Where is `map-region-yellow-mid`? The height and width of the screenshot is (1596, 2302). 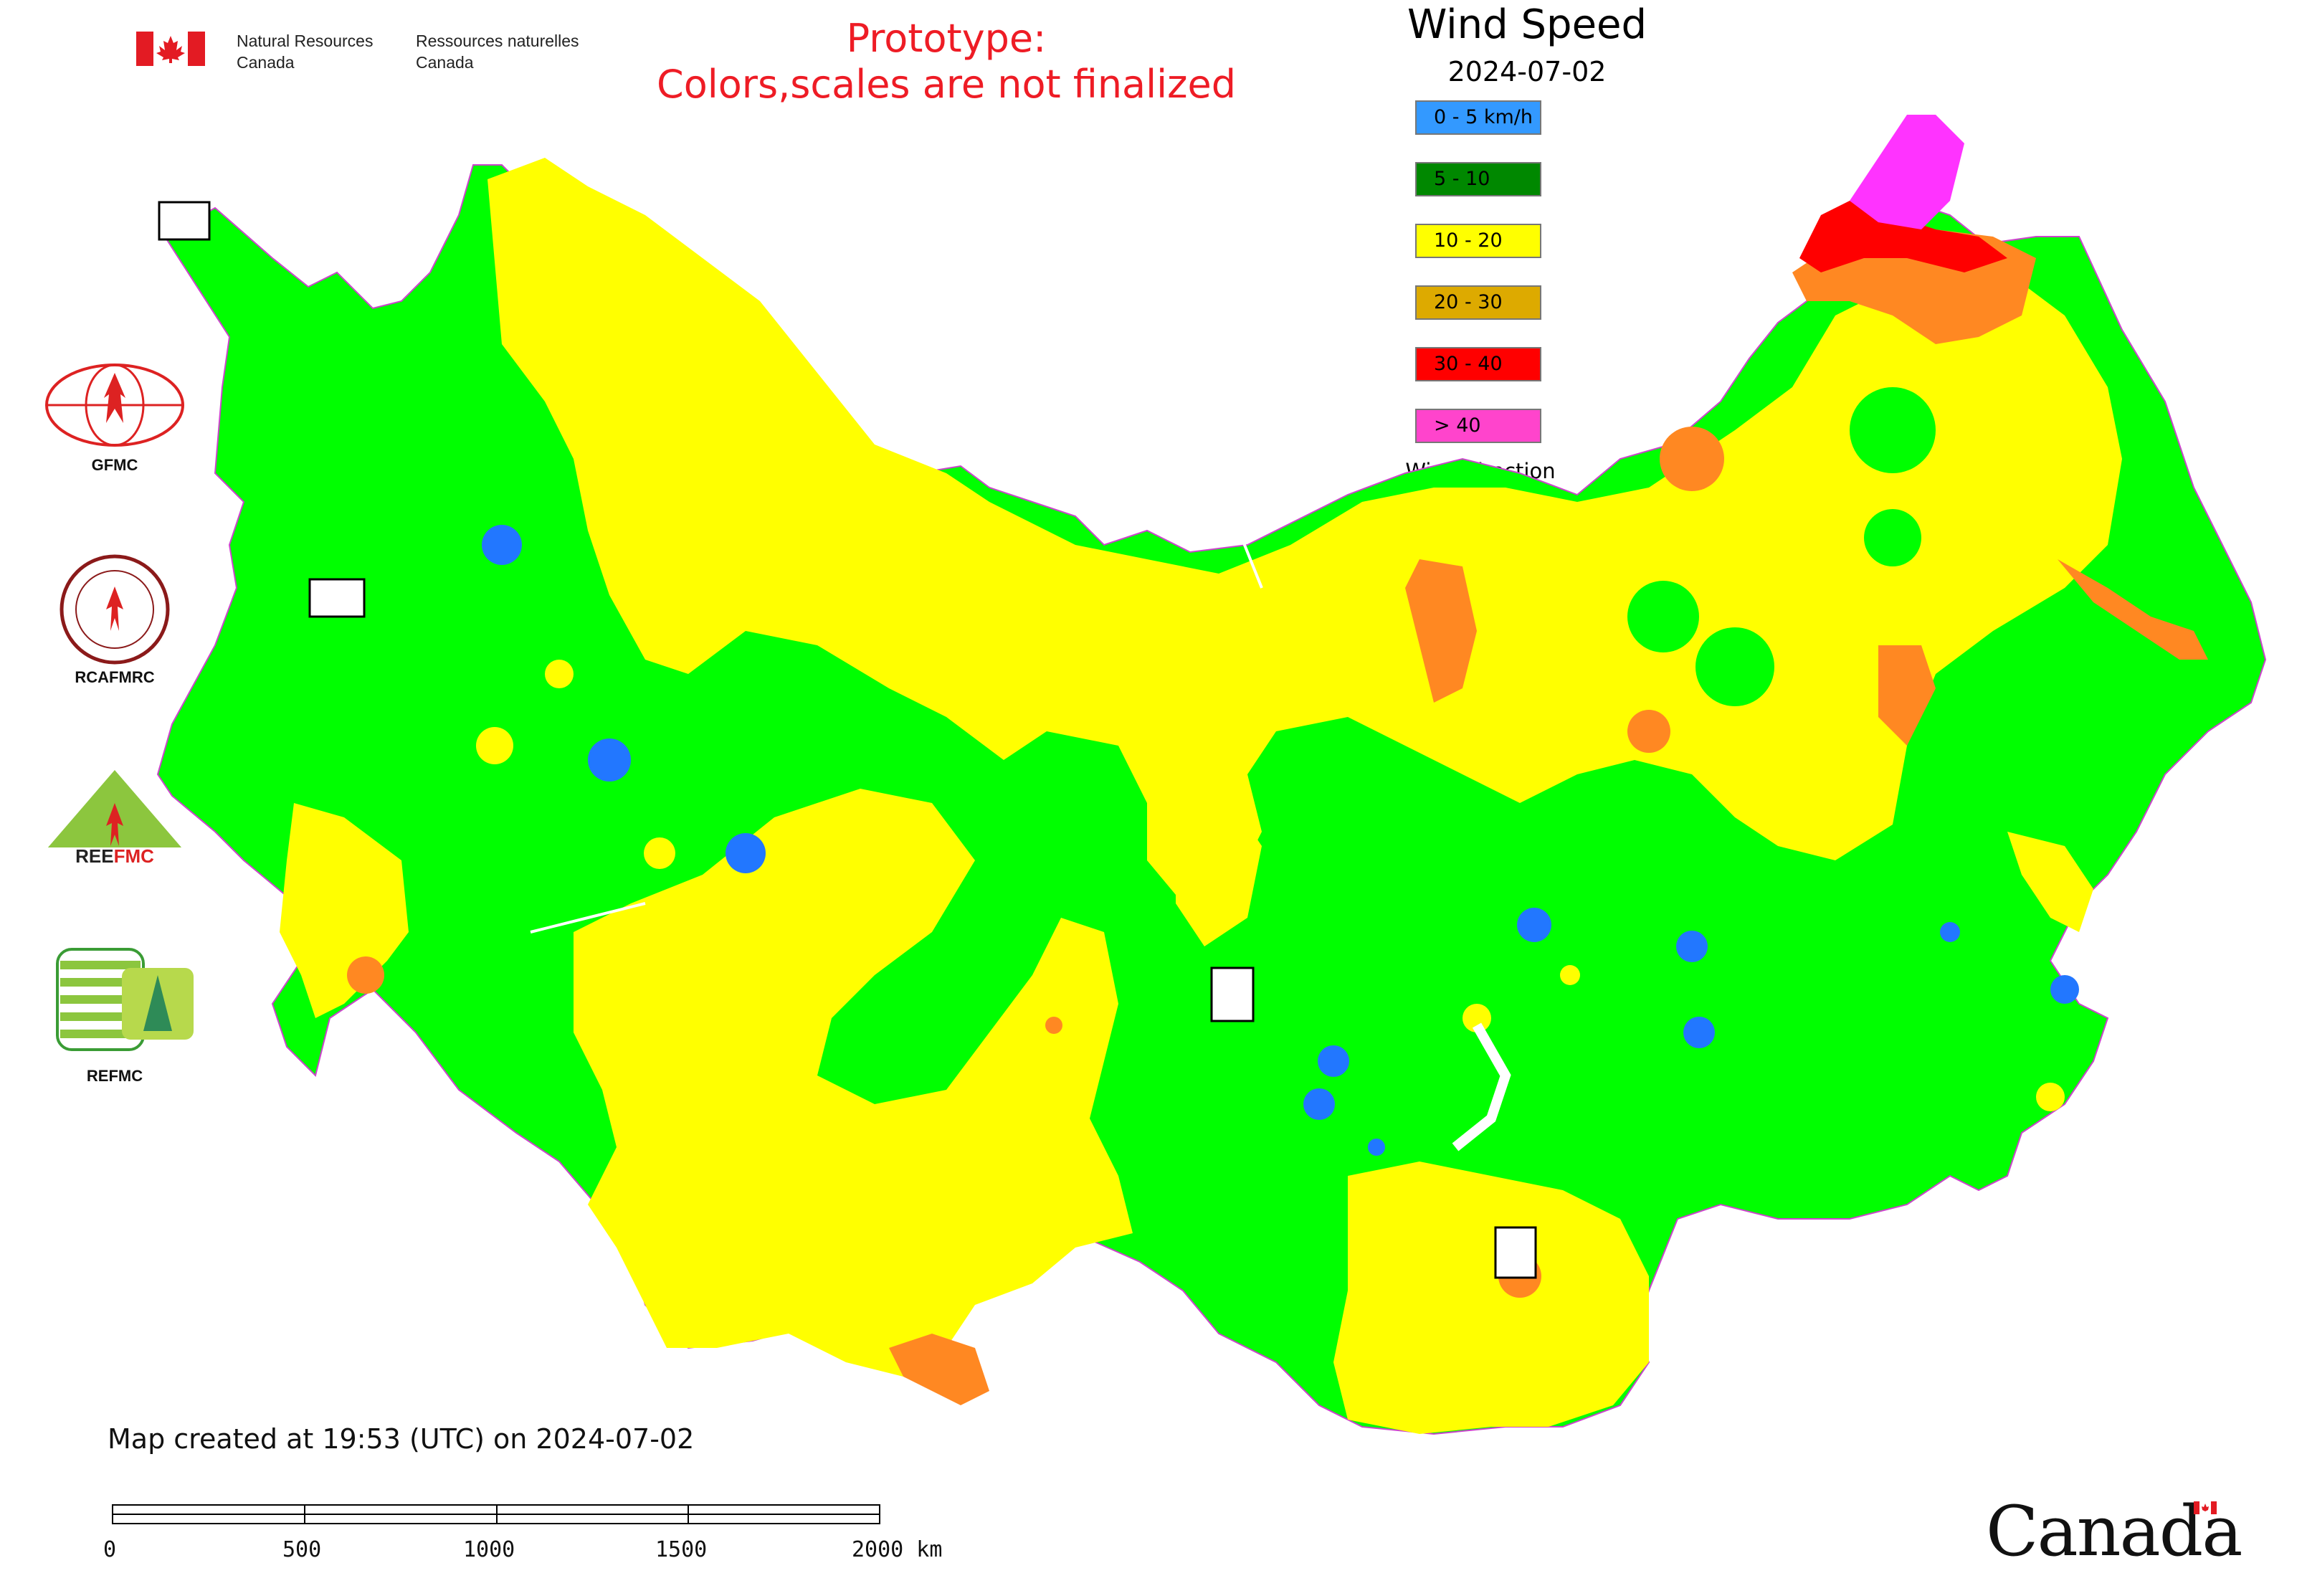
map-region-yellow-mid is located at coordinates (1219, 874).